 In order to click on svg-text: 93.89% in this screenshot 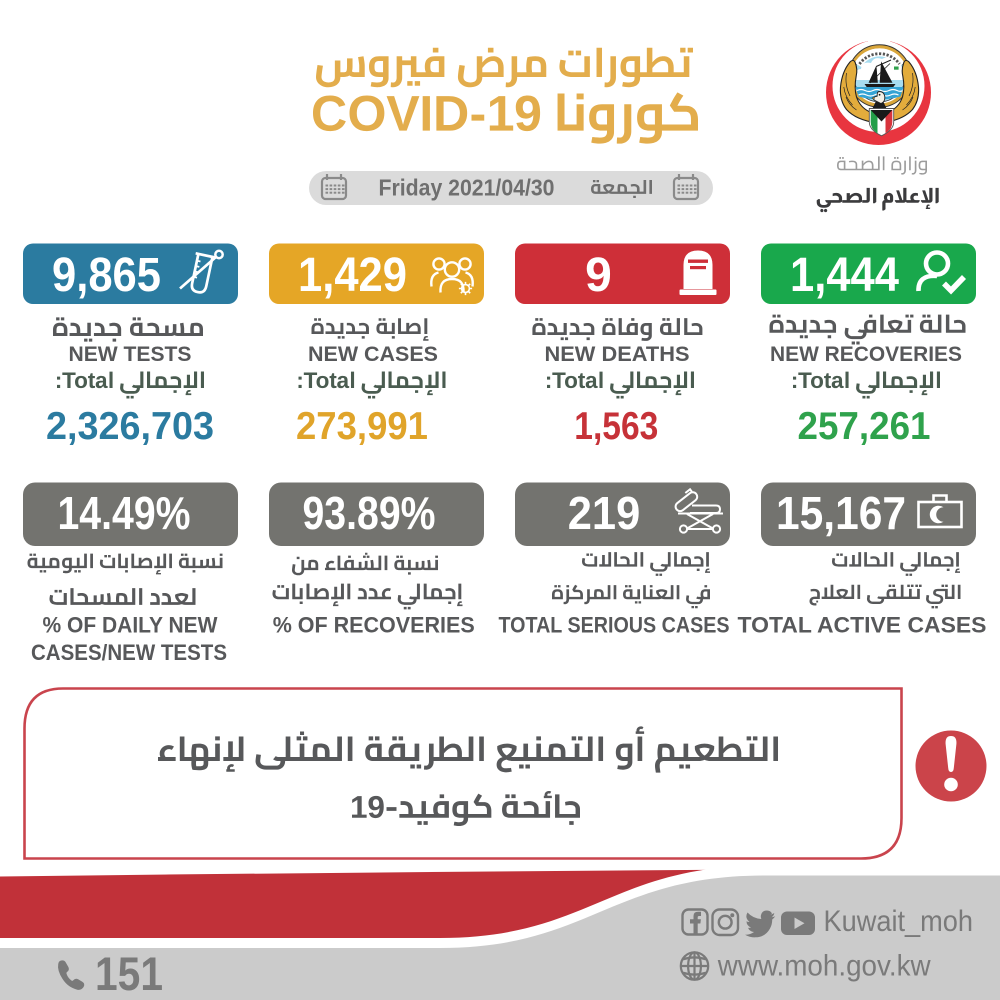, I will do `click(369, 513)`.